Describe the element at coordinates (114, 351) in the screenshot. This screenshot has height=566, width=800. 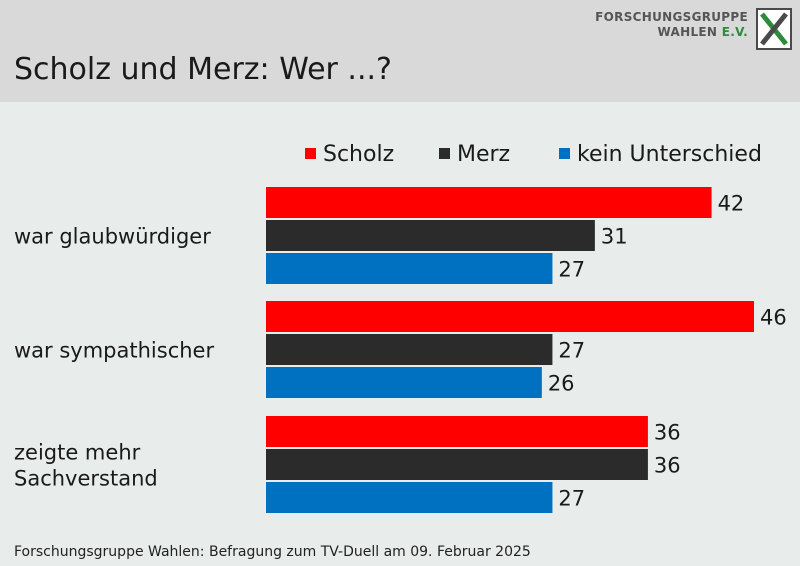
I see `category-label: war sympathischer` at that location.